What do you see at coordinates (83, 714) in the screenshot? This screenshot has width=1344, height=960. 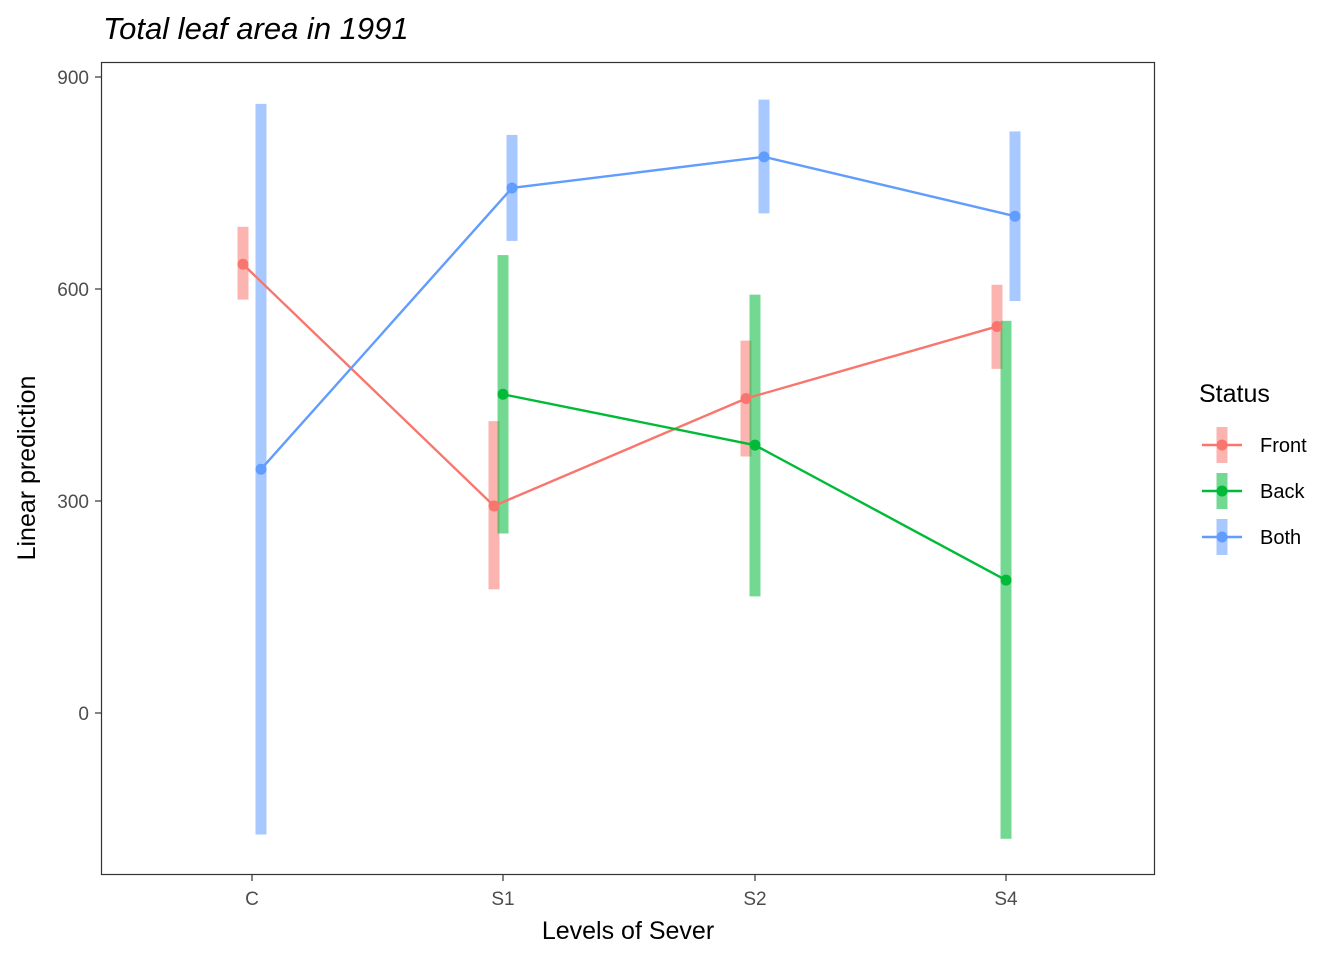 I see `y-tick-label: 0` at bounding box center [83, 714].